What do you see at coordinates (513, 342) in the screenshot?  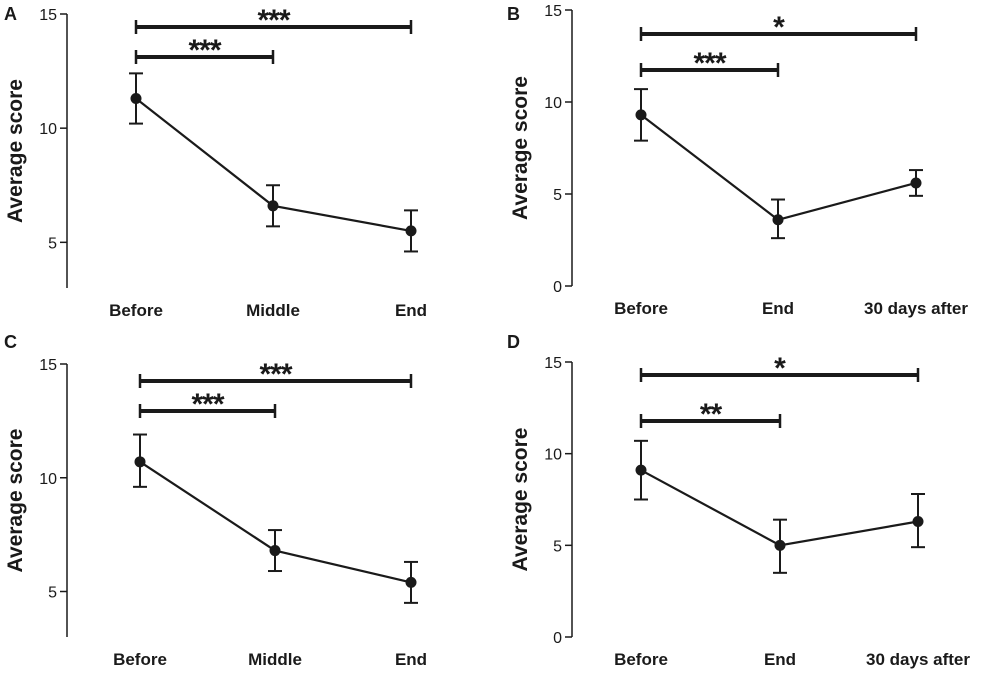 I see `panel-letter: D` at bounding box center [513, 342].